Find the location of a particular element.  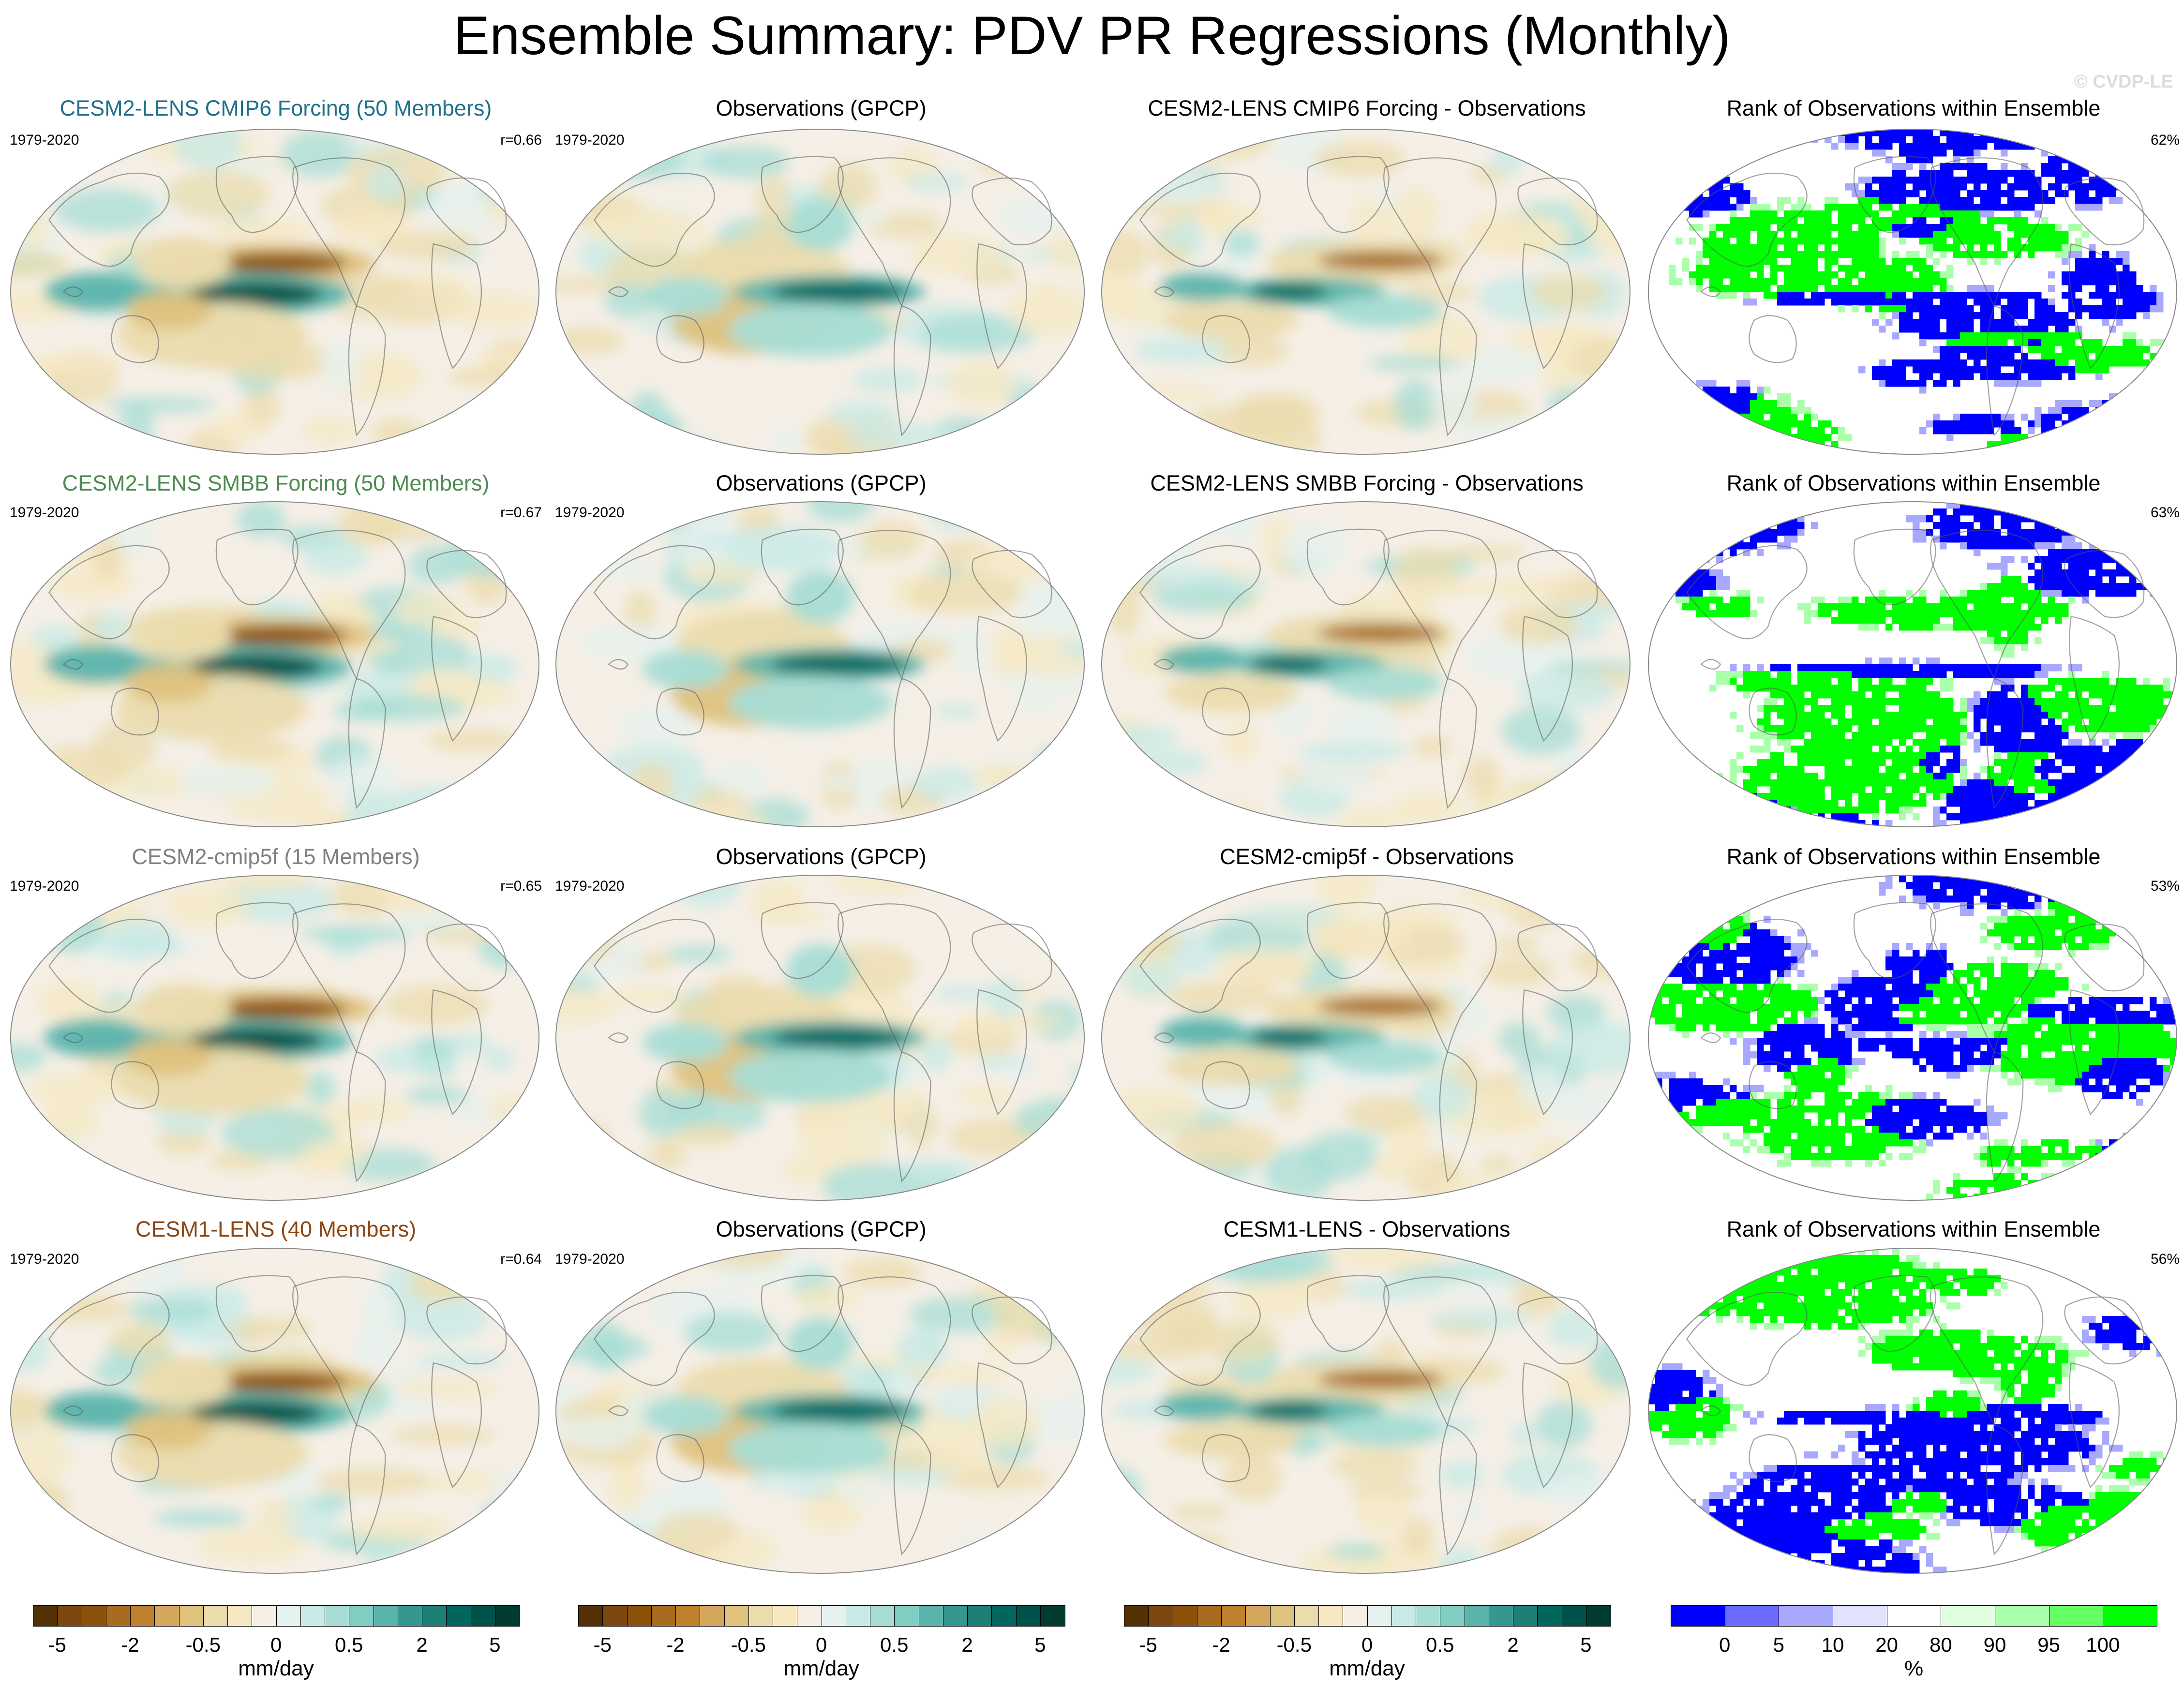

period-label-r1-c1: 1979-2020 is located at coordinates (45, 140).